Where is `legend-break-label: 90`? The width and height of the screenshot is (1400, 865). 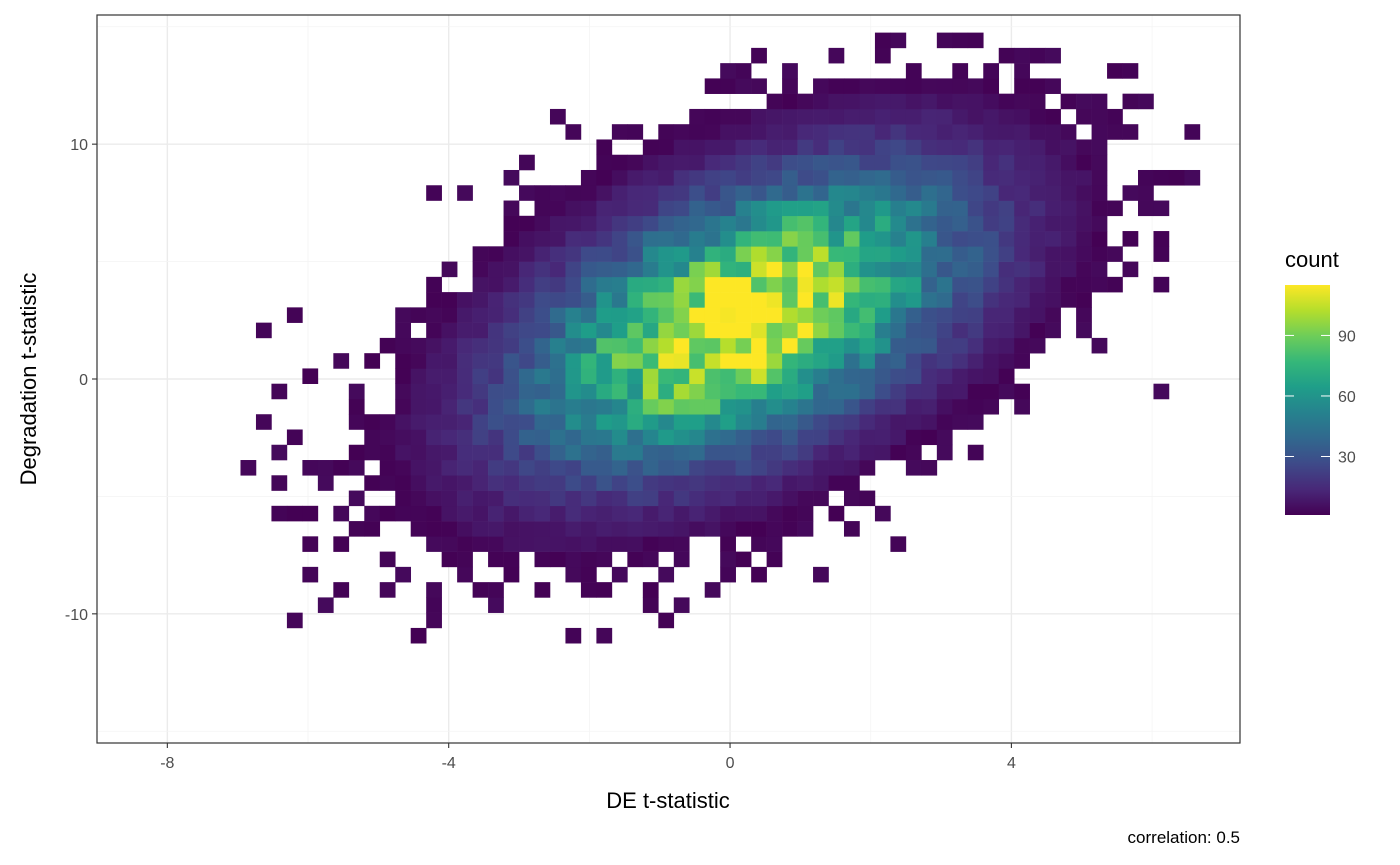 legend-break-label: 90 is located at coordinates (1347, 336).